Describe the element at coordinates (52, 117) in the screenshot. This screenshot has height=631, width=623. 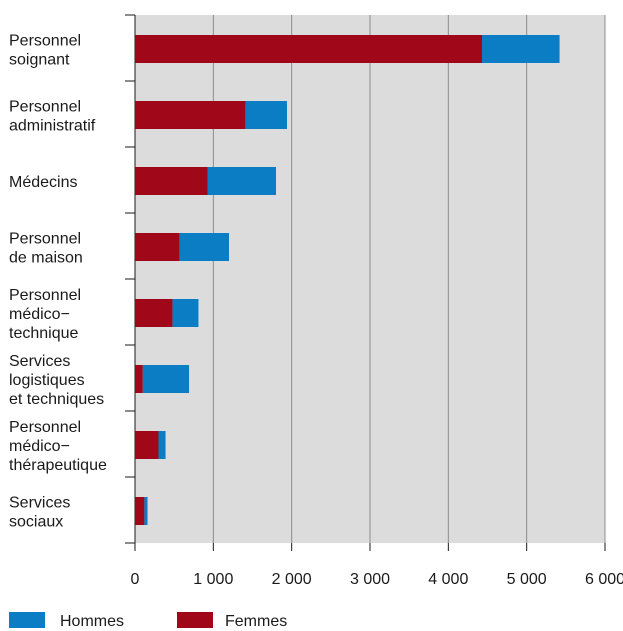
I see `category-label: Personnel administratif` at that location.